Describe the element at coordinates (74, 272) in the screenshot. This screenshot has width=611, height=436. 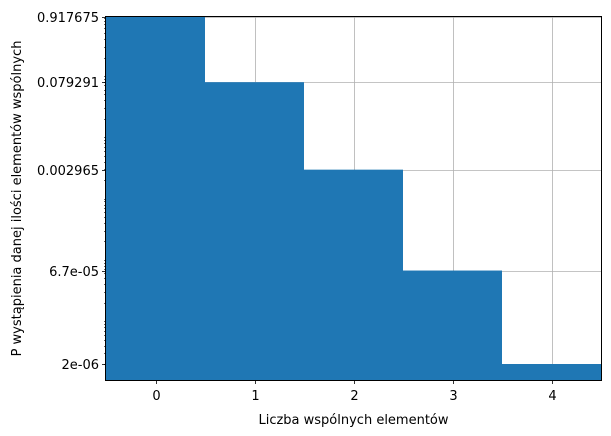
I see `y-tick-label: 6.7e-05` at that location.